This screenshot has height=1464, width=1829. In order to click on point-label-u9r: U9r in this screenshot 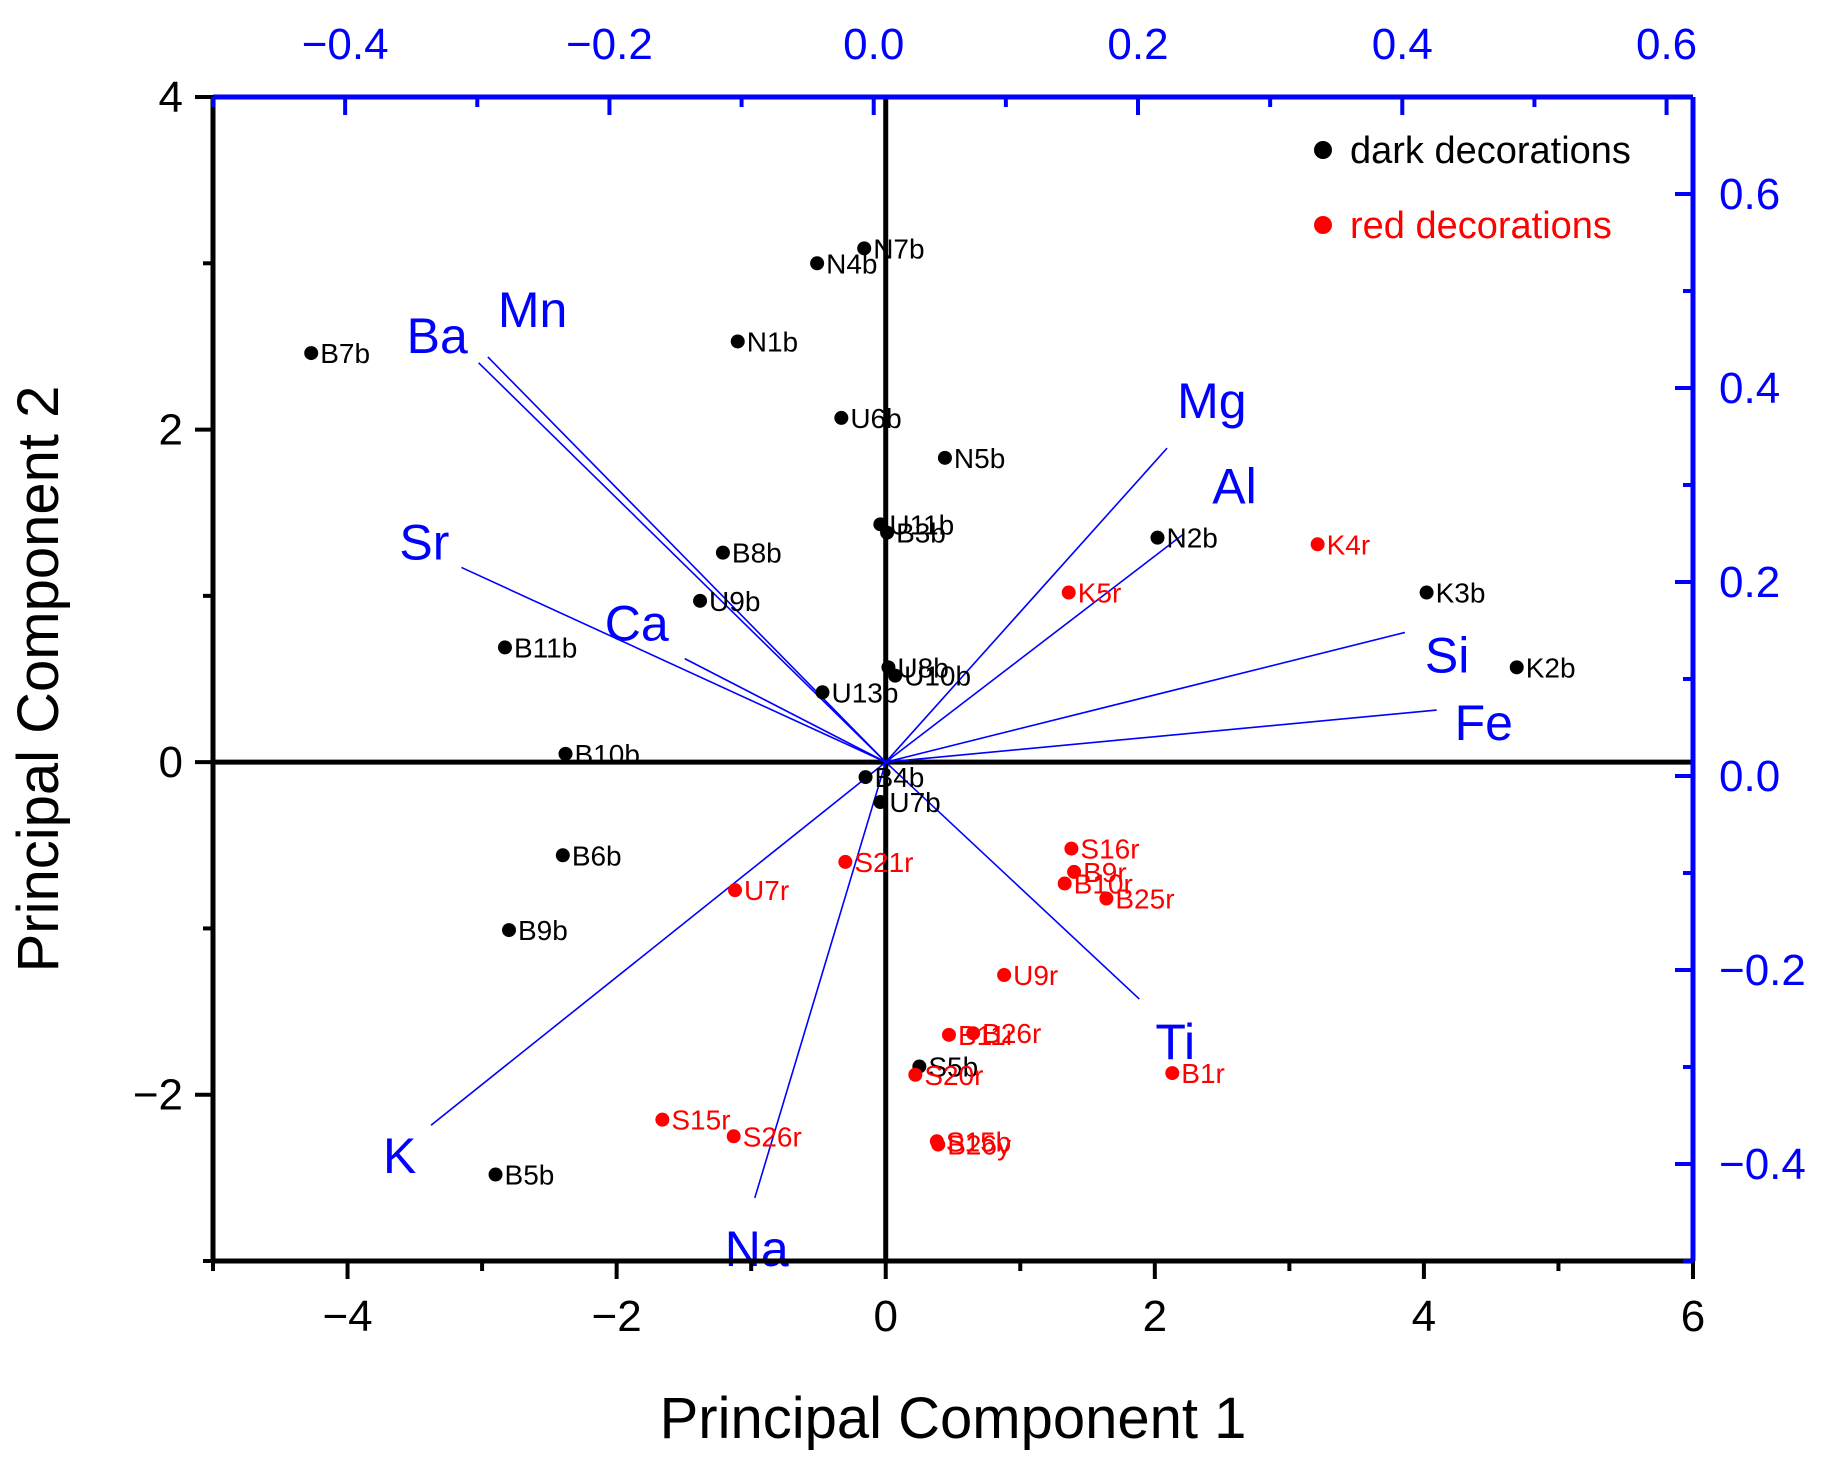, I will do `click(1035, 975)`.